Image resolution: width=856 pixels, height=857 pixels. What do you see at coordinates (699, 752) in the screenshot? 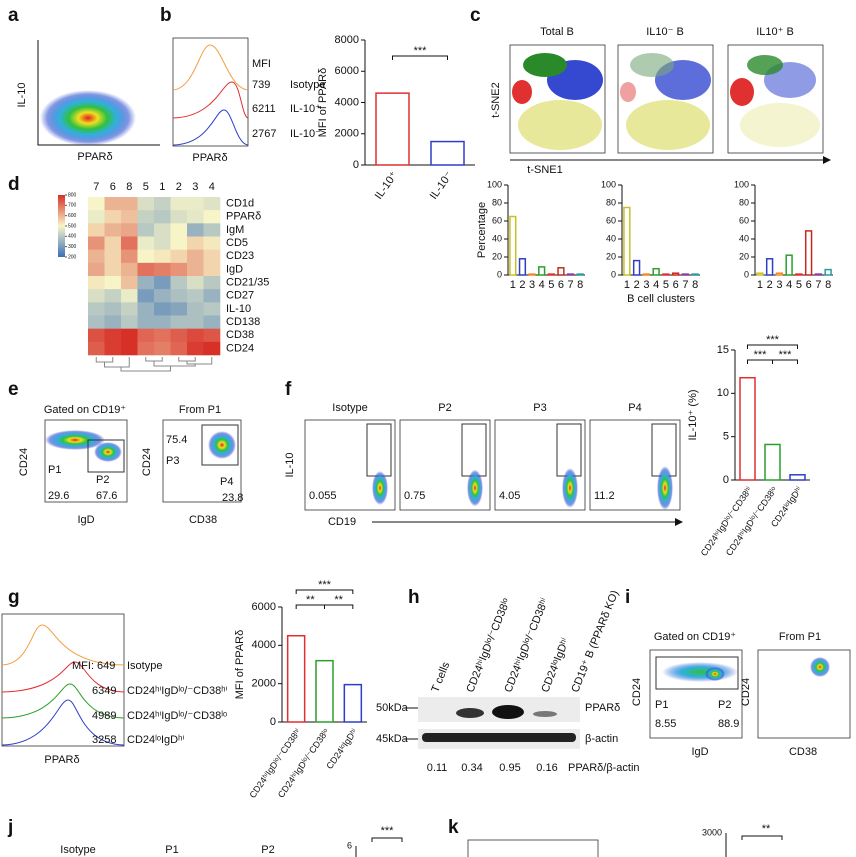
I see `x-label: IgD` at bounding box center [699, 752].